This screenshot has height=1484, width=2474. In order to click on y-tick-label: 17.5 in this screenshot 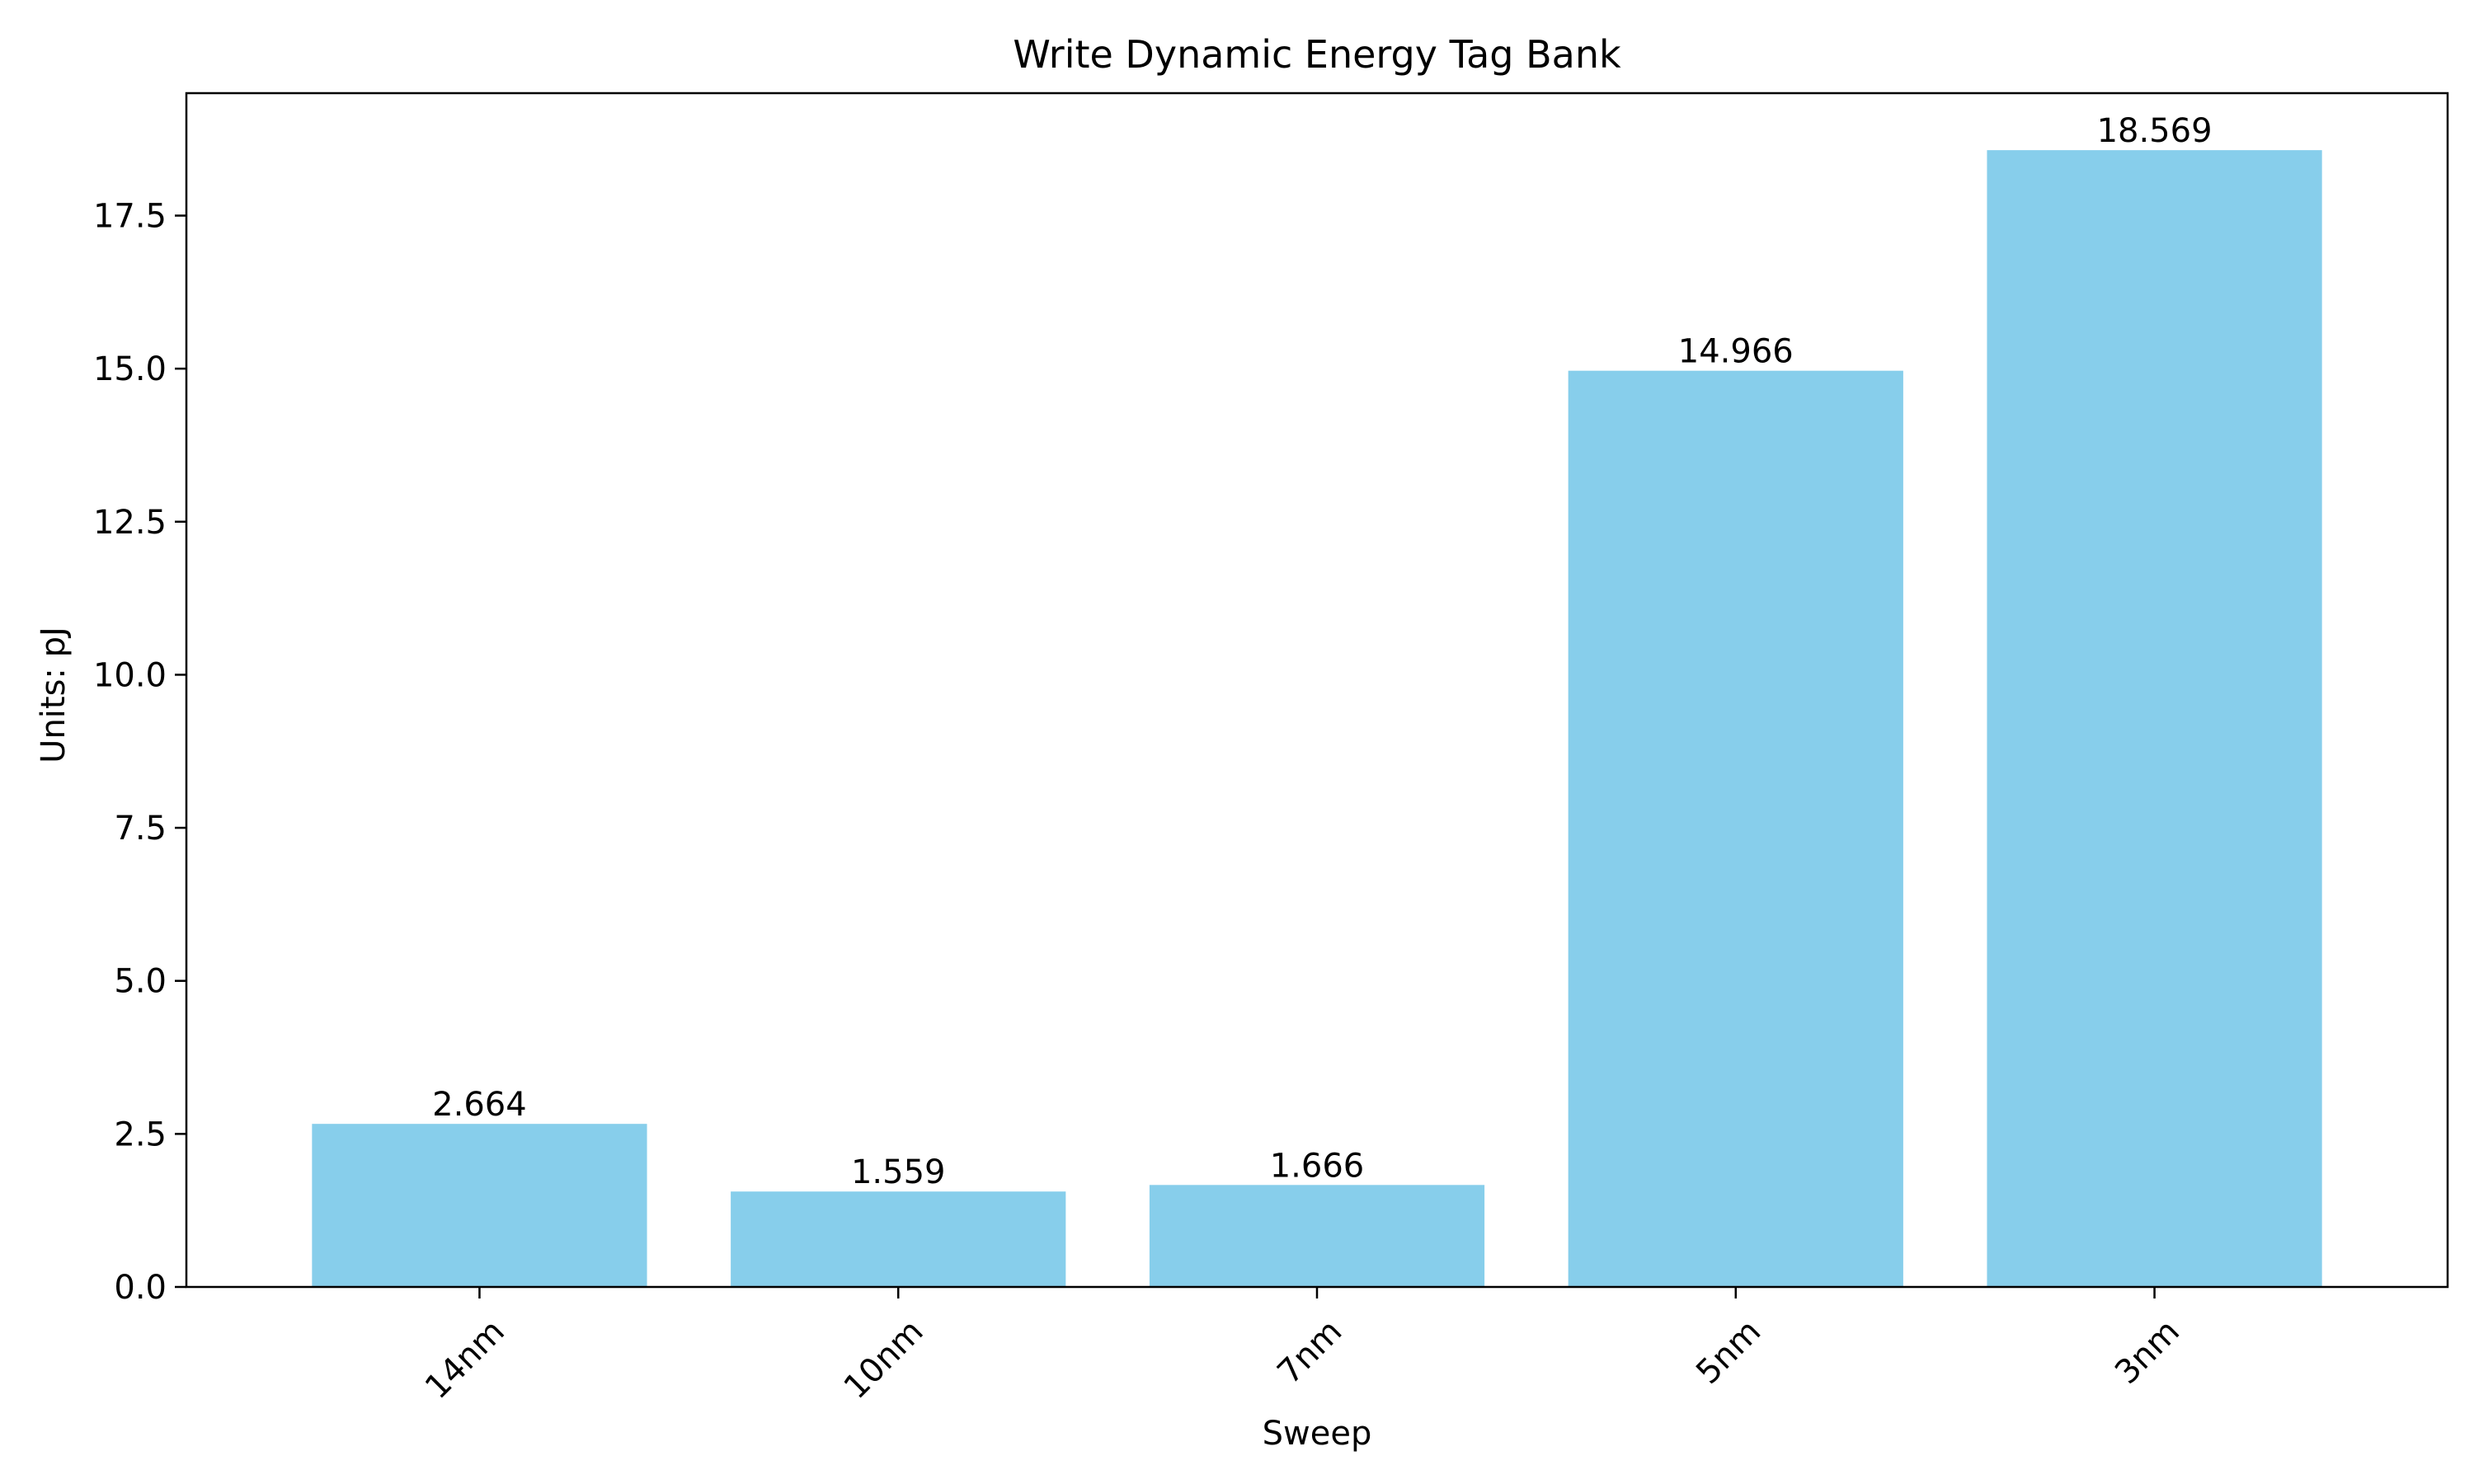, I will do `click(130, 217)`.